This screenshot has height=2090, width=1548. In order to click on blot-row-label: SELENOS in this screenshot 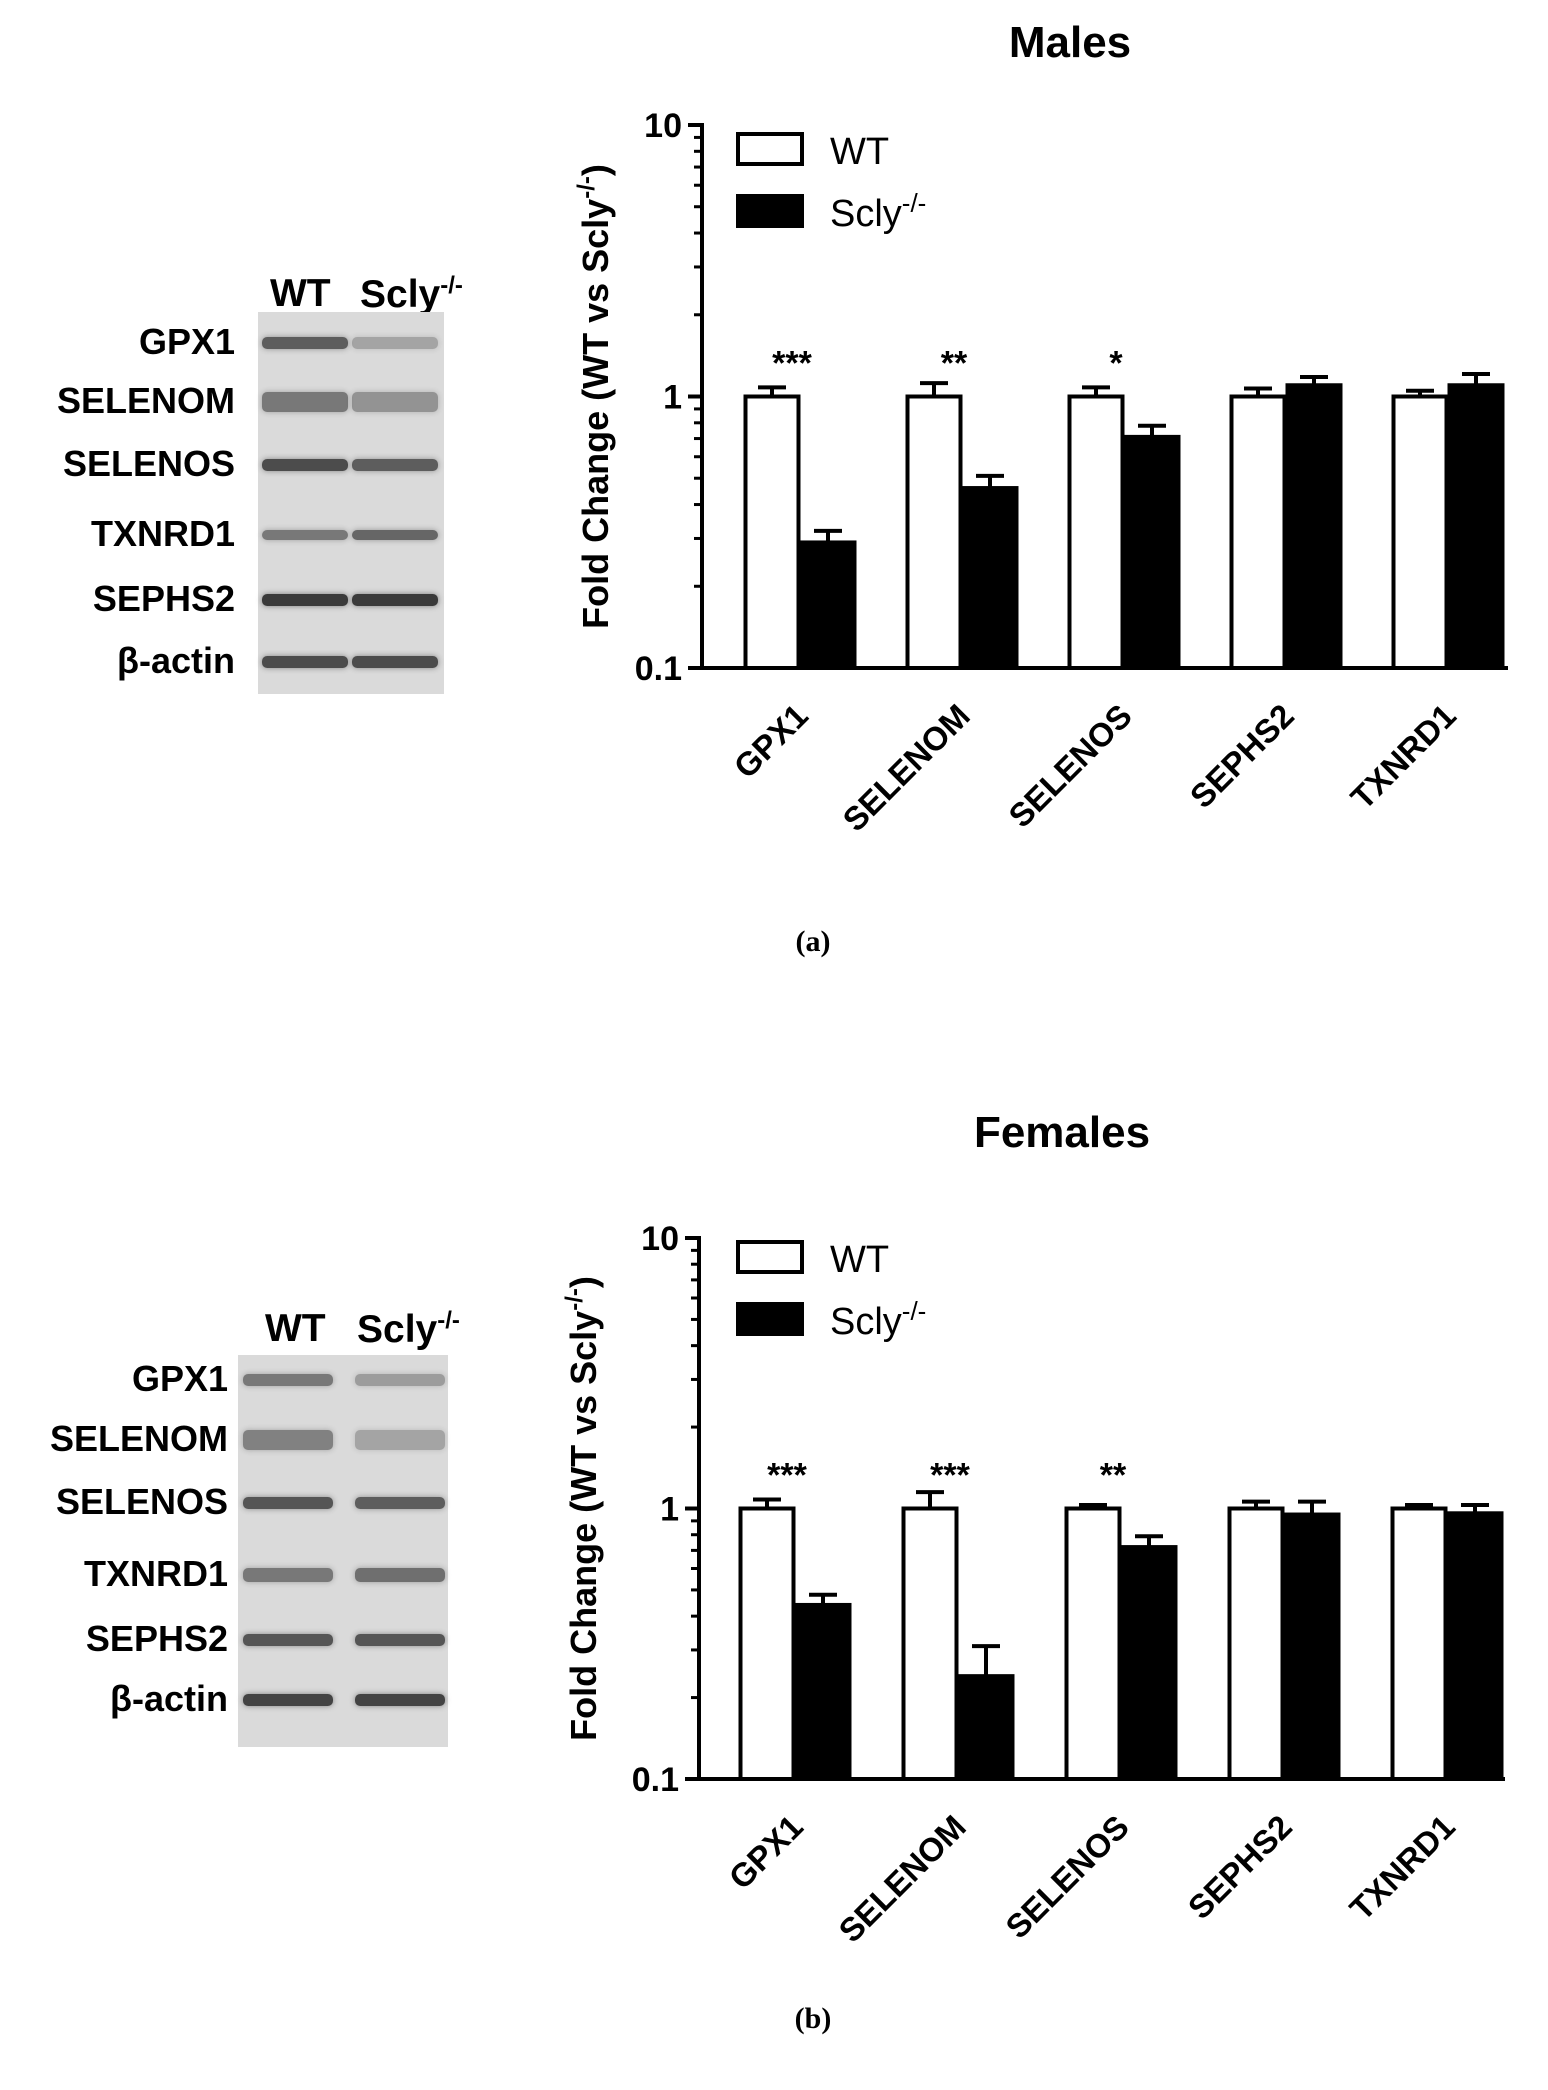, I will do `click(141, 1501)`.